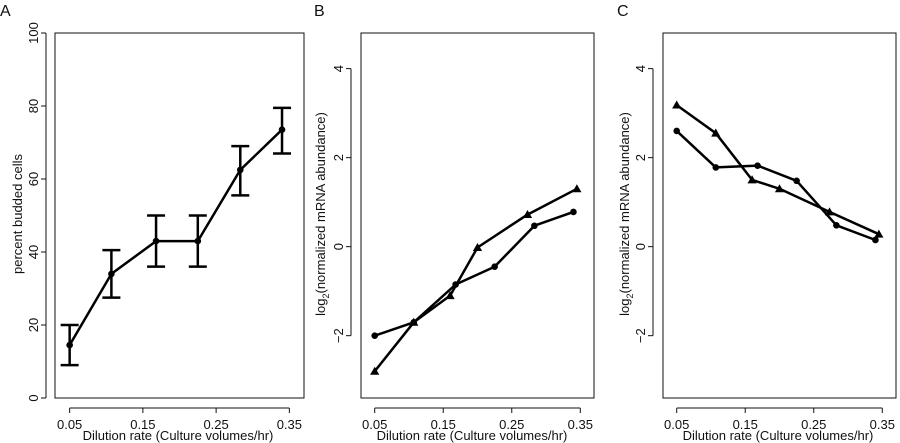 Image resolution: width=900 pixels, height=443 pixels. I want to click on y-tick-label: 80, so click(33, 106).